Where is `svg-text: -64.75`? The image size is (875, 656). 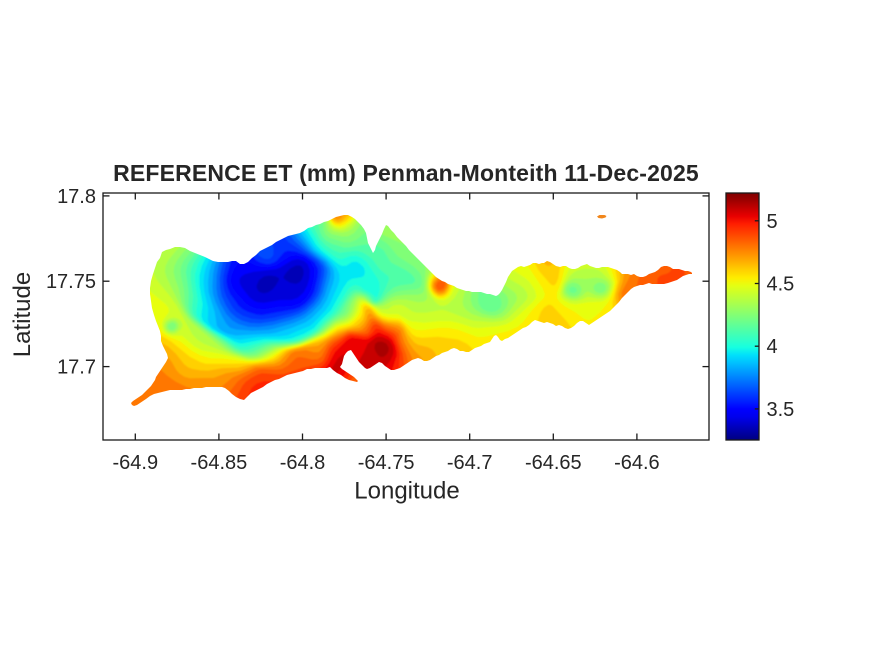
svg-text: -64.75 is located at coordinates (386, 463).